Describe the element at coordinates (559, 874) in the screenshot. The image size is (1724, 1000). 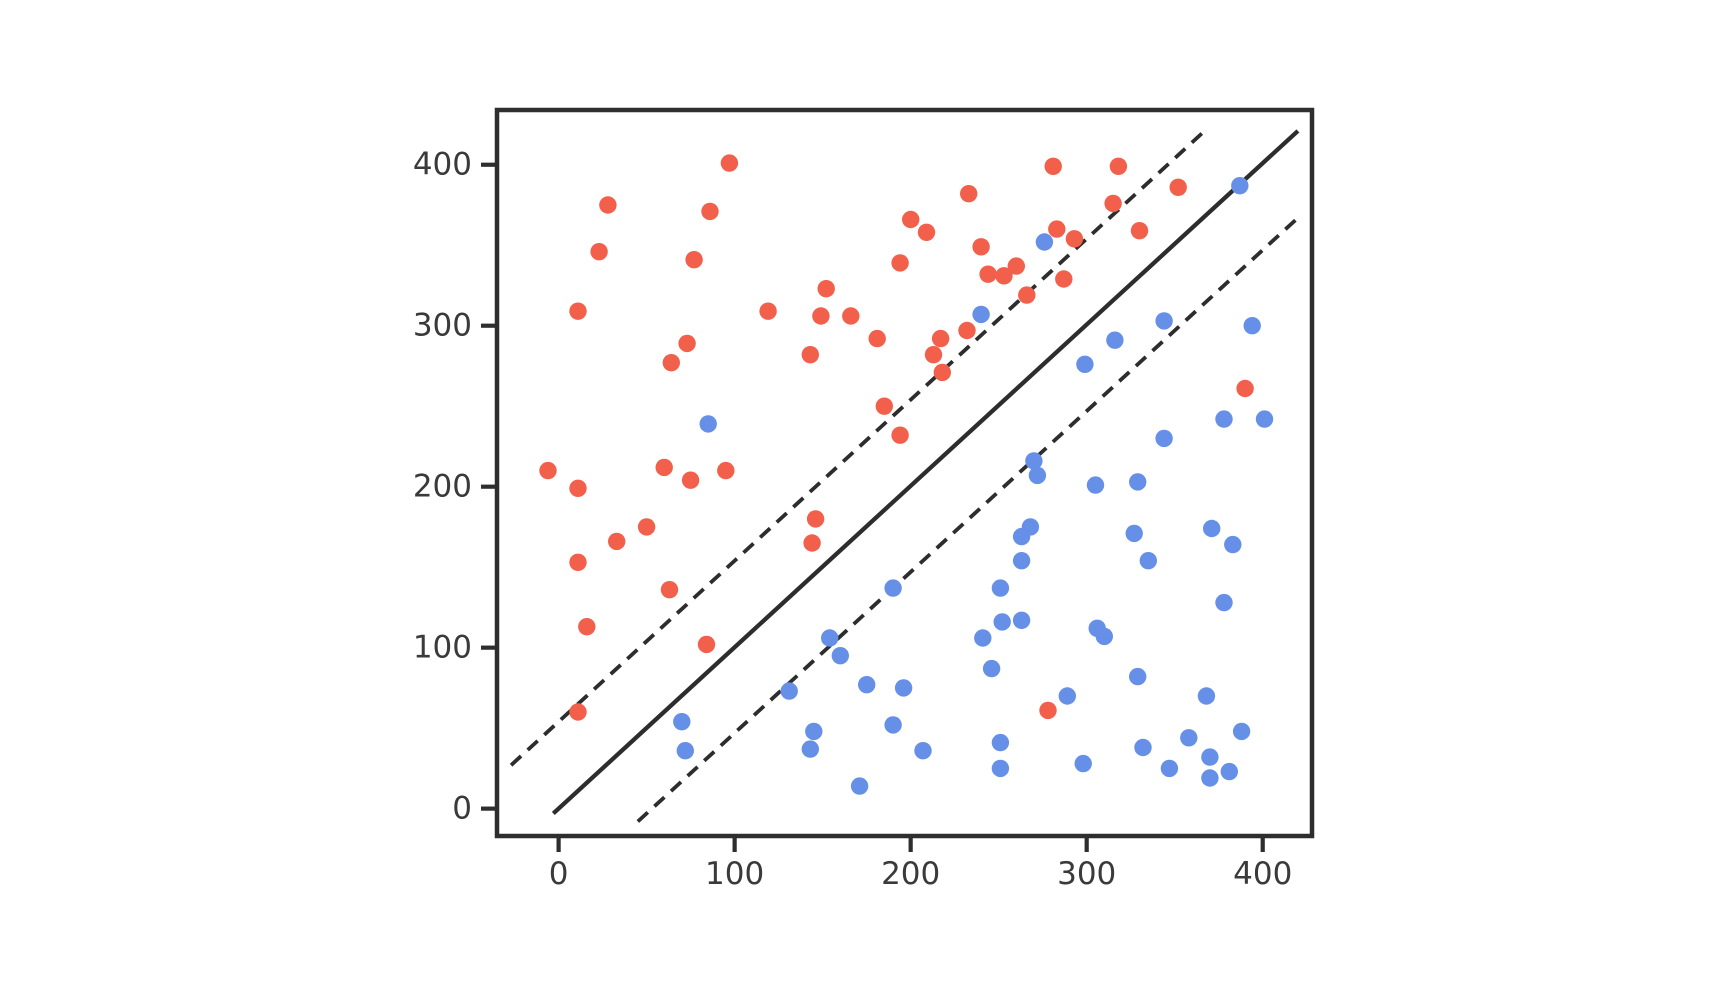
I see `x-tick-label: 0` at that location.